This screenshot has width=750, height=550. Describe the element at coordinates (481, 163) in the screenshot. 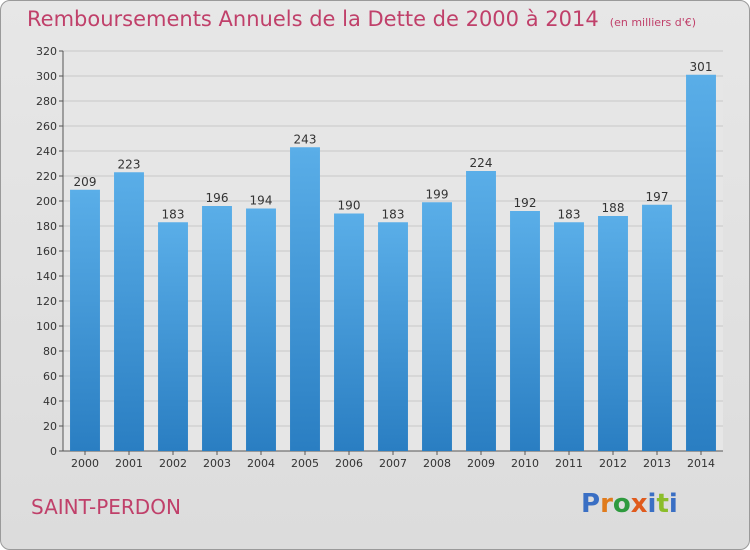

I see `bar-value-label: 224` at that location.